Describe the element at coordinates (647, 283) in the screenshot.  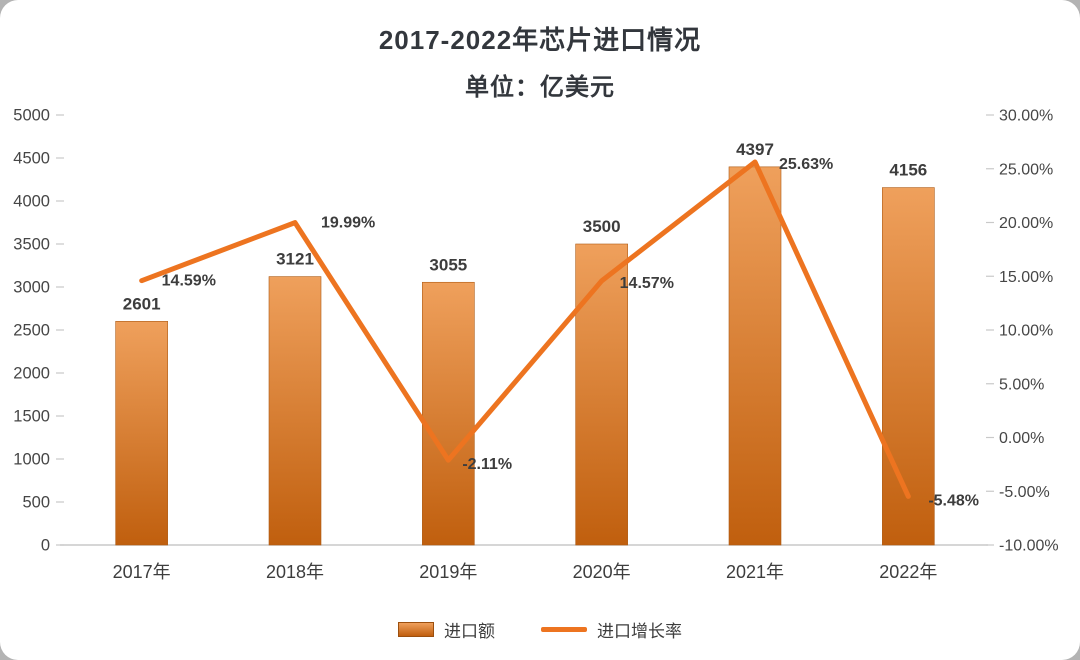
I see `line-point-label: 14.57%` at that location.